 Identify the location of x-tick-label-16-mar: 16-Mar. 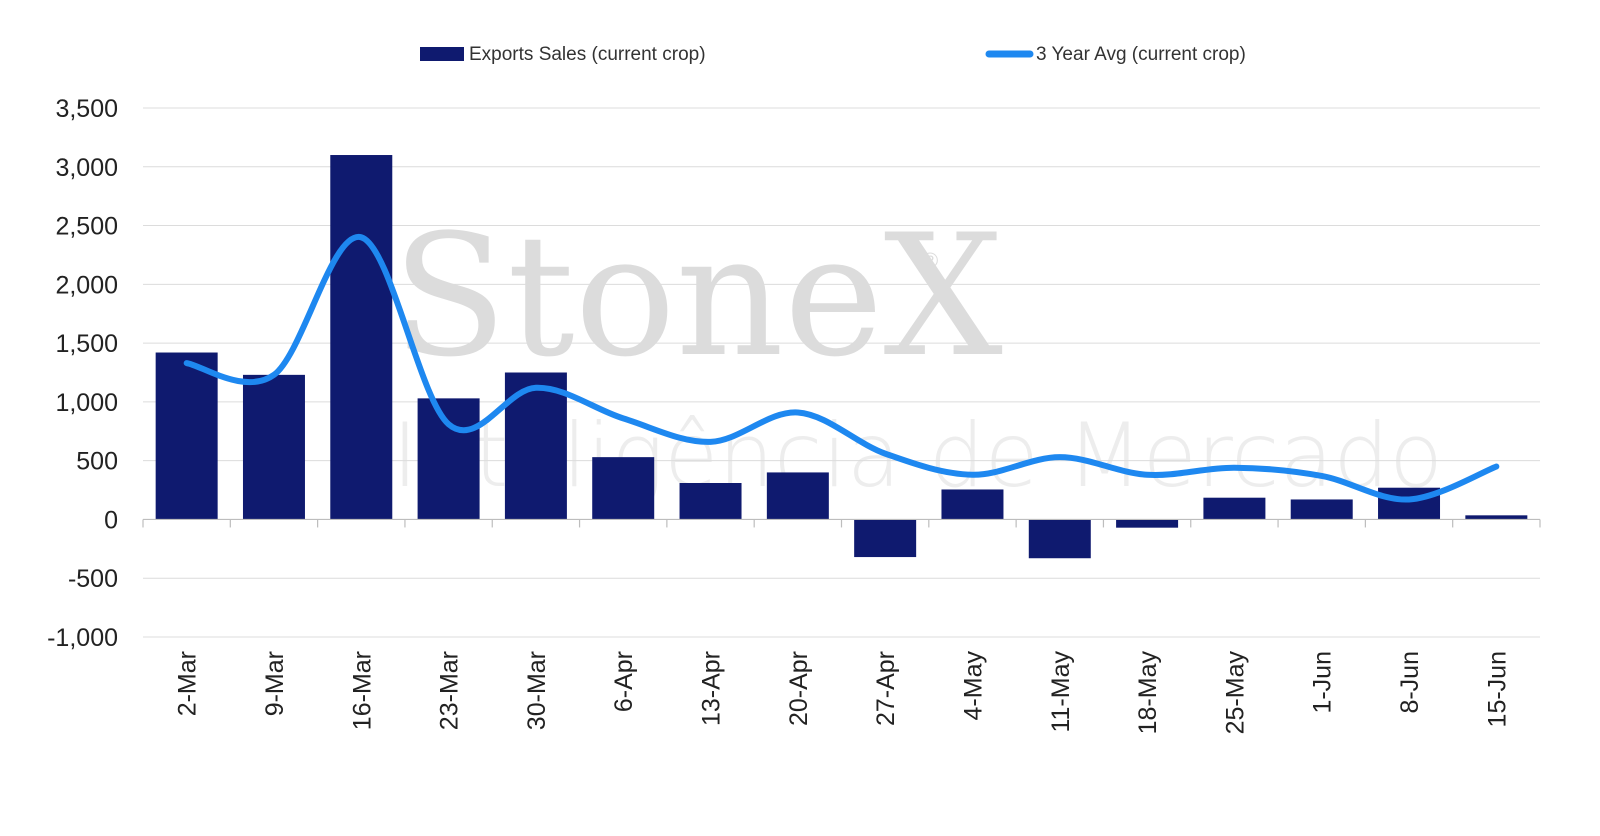
(362, 690).